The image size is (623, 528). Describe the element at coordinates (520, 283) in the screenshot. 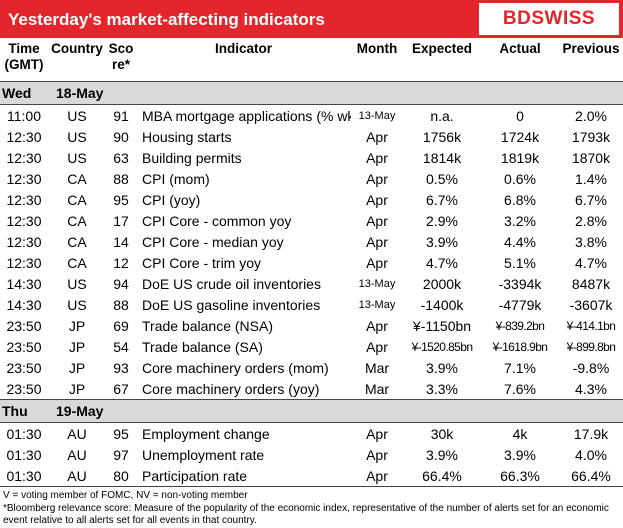

I see `cell: -3394k` at that location.